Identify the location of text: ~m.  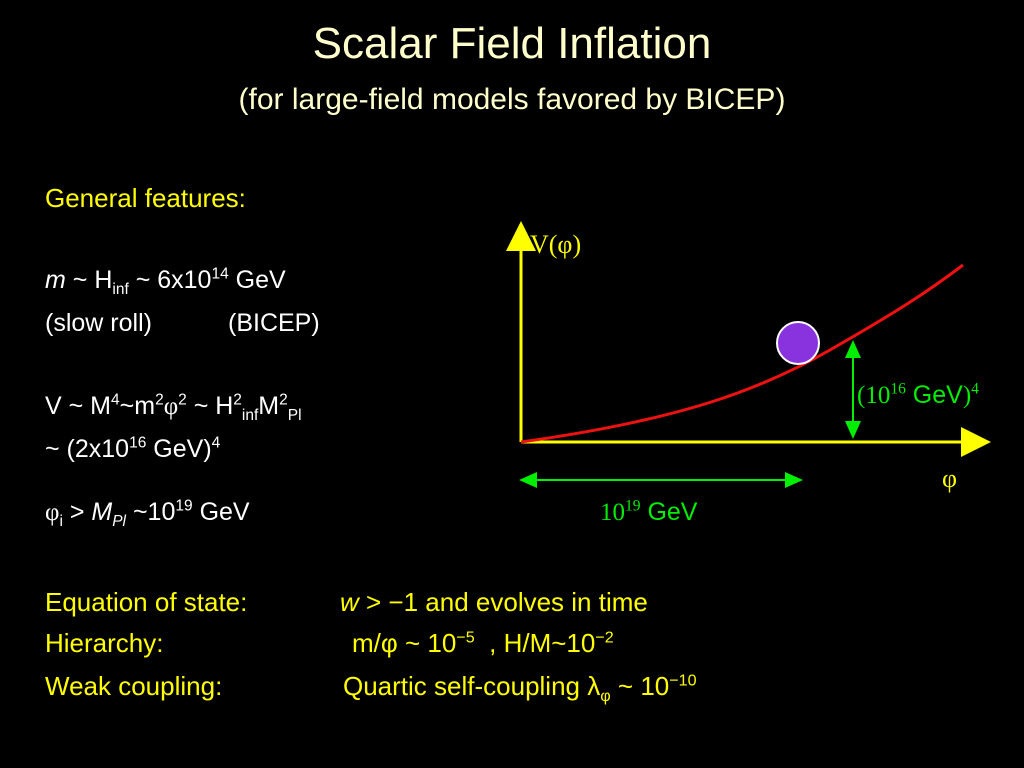
(137, 406).